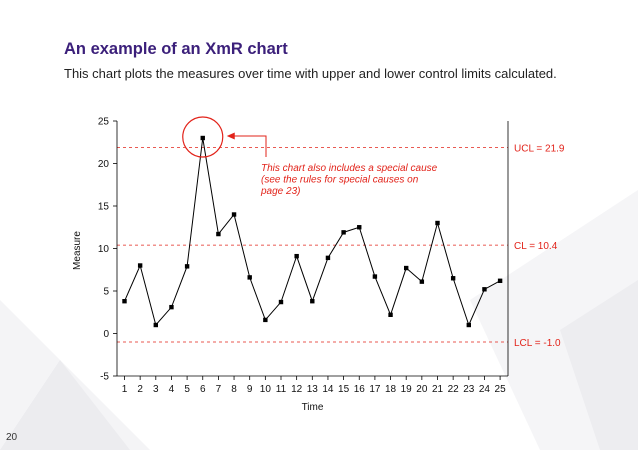  Describe the element at coordinates (536, 246) in the screenshot. I see `control-limit-label: CL = 10.4` at that location.